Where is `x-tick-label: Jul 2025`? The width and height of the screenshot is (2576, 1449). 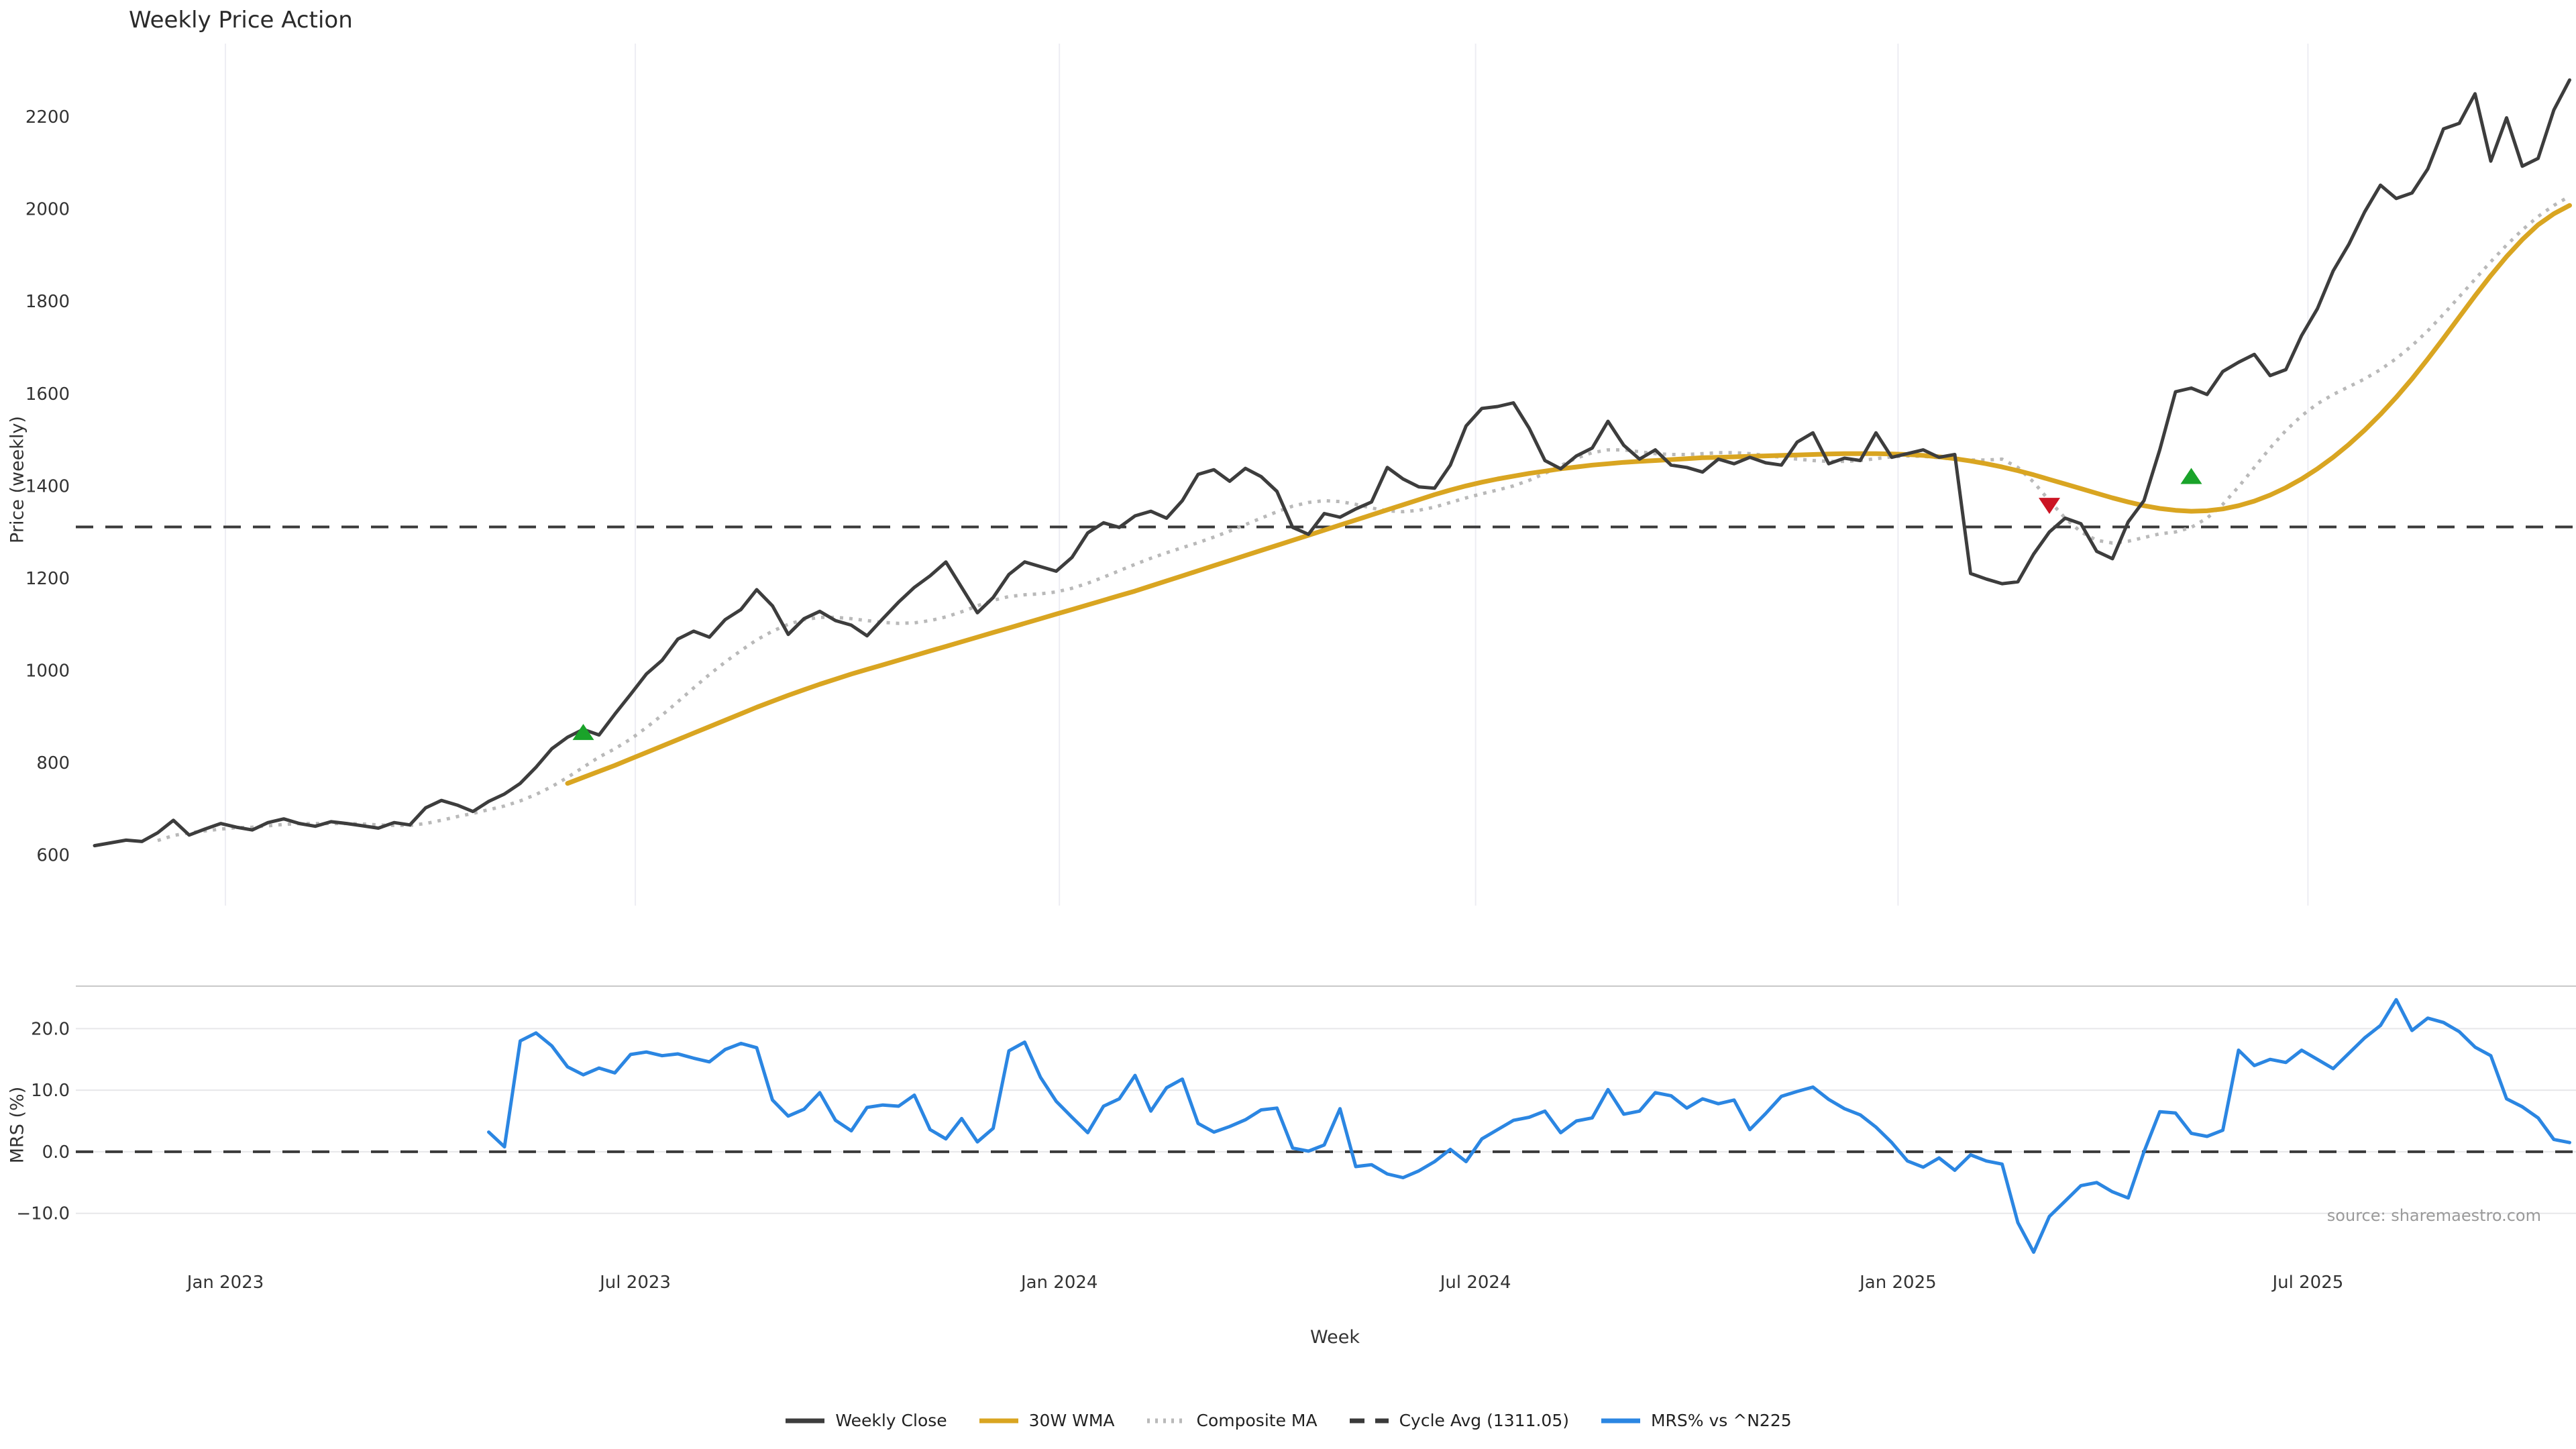
x-tick-label: Jul 2025 is located at coordinates (2307, 1283).